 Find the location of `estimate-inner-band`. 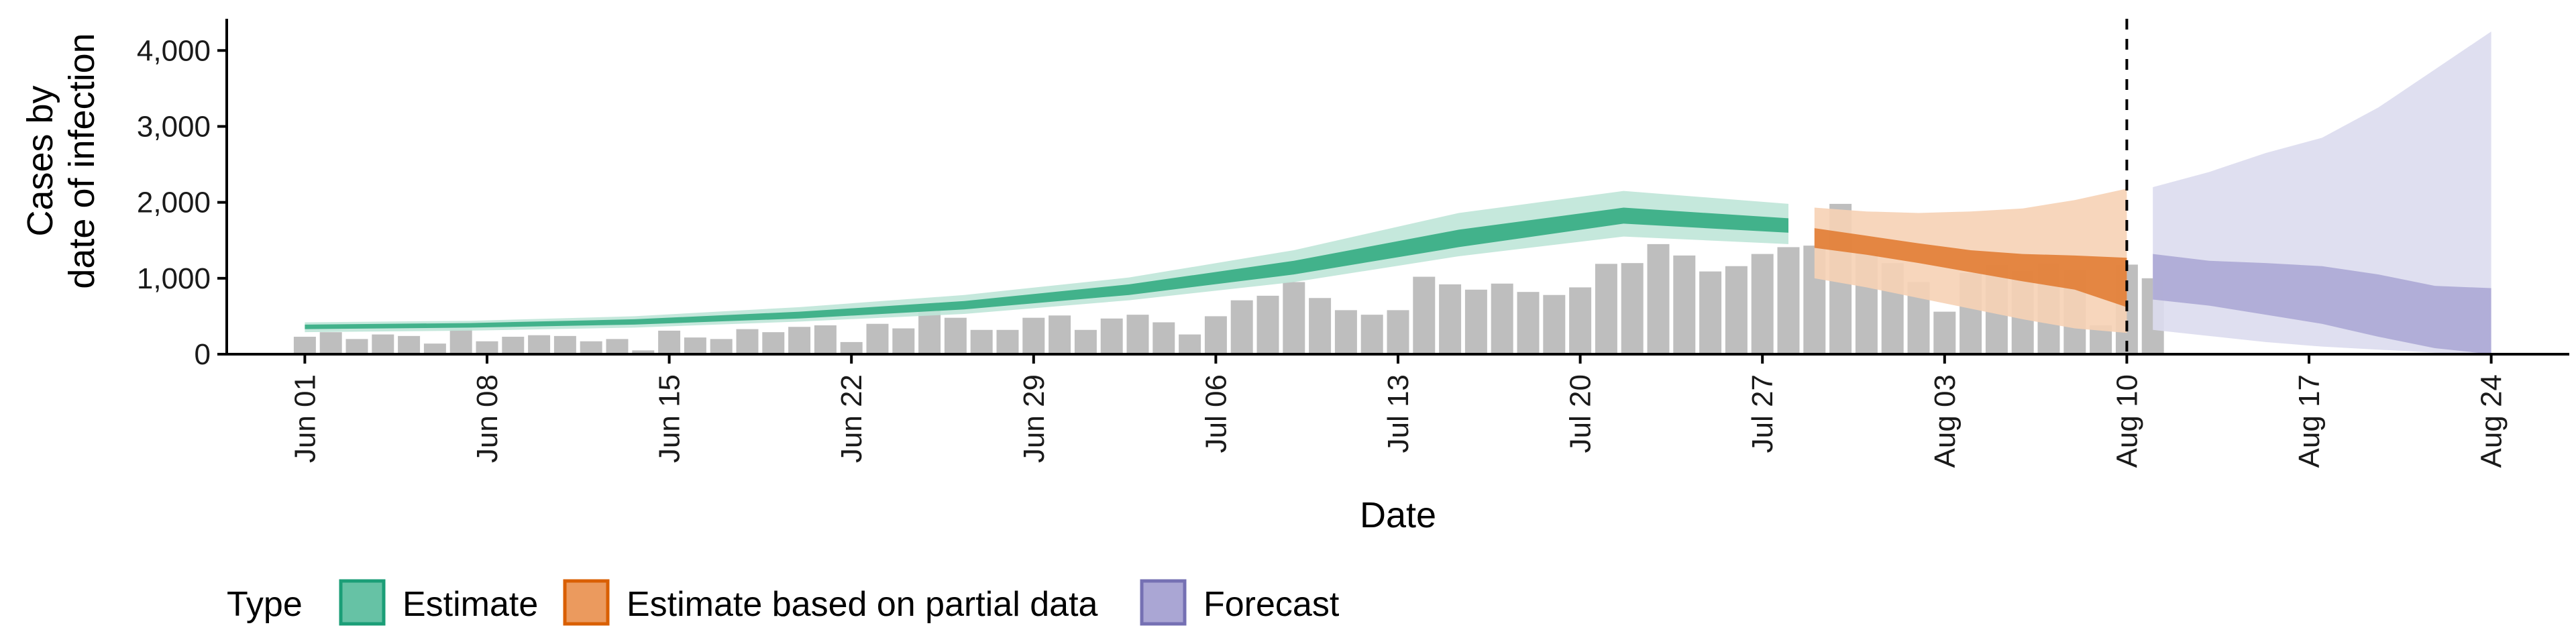

estimate-inner-band is located at coordinates (1047, 268).